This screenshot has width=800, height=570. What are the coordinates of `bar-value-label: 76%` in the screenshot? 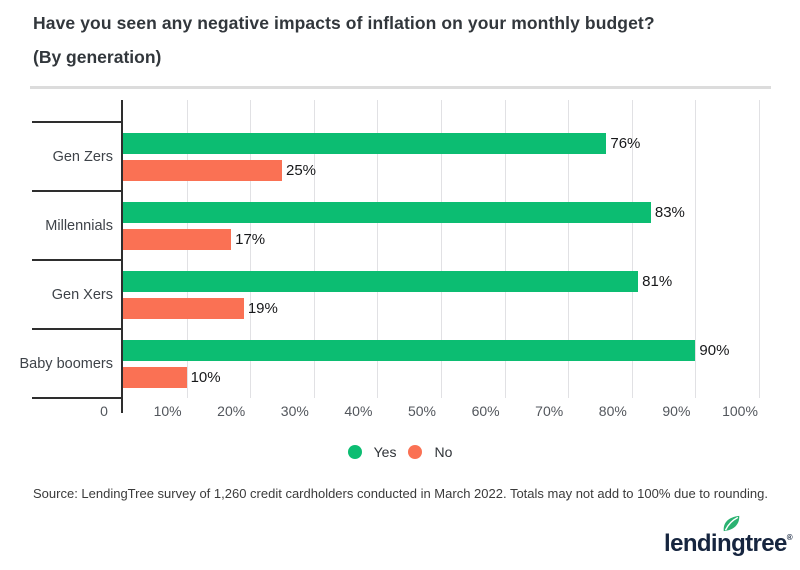 It's located at (625, 143).